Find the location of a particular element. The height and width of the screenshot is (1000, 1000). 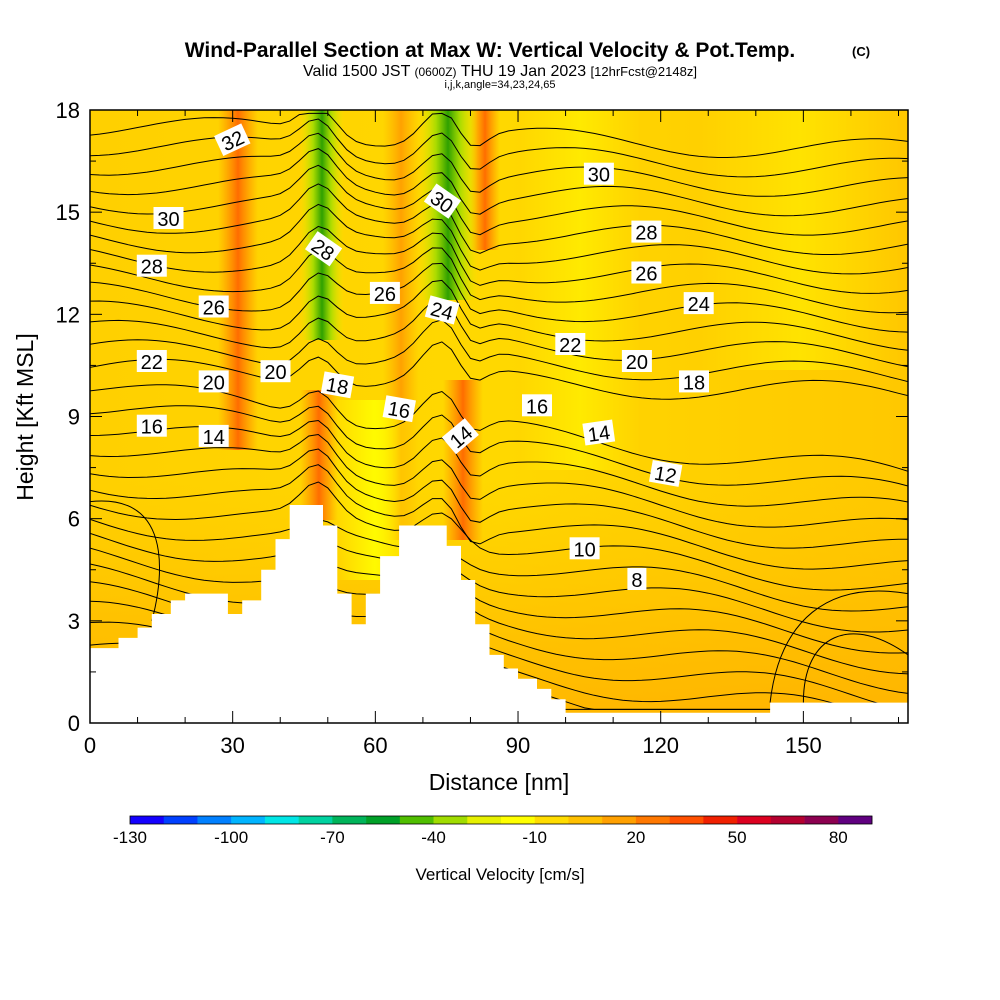

x-tick-label: 120 is located at coordinates (660, 745).